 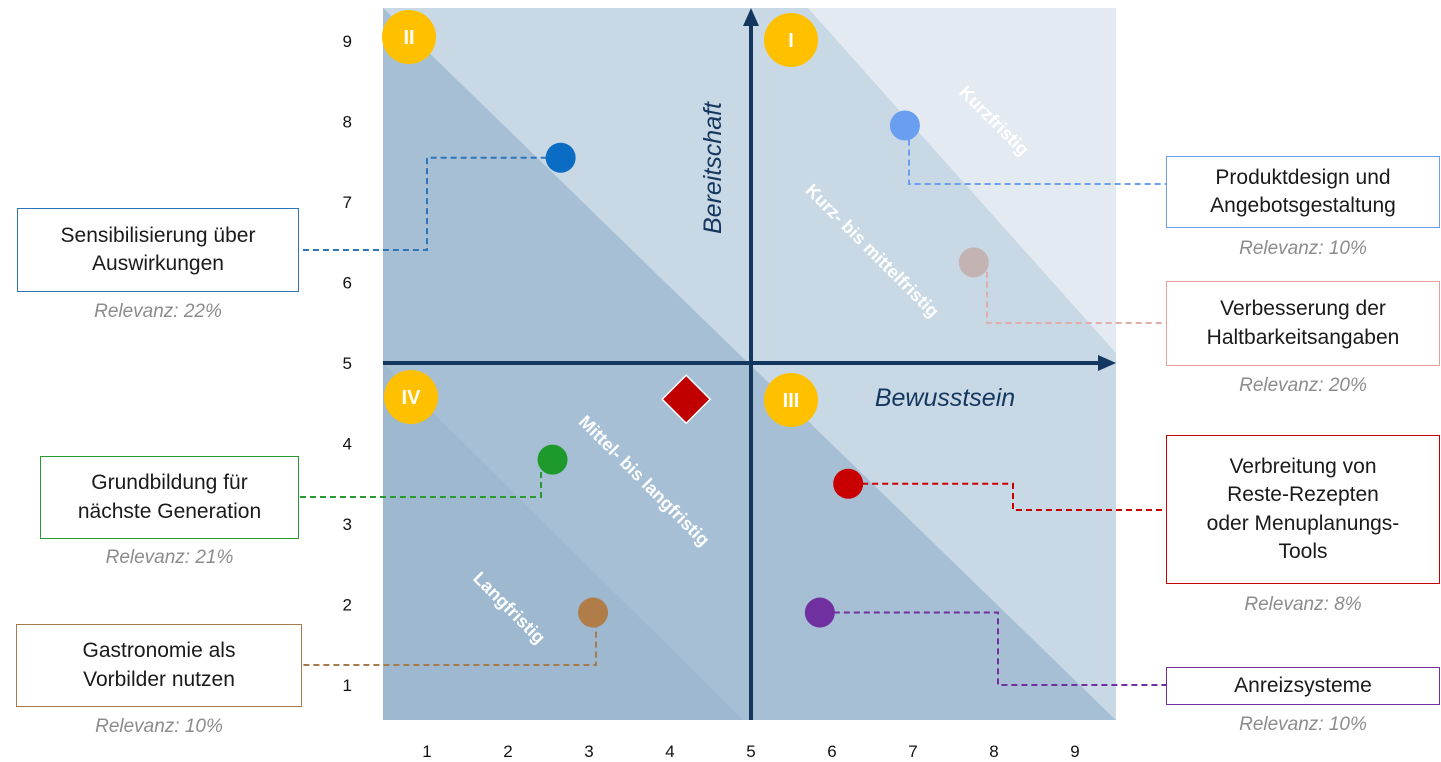 What do you see at coordinates (1303, 248) in the screenshot?
I see `relevance-produktdesign: Relevanz: 10%` at bounding box center [1303, 248].